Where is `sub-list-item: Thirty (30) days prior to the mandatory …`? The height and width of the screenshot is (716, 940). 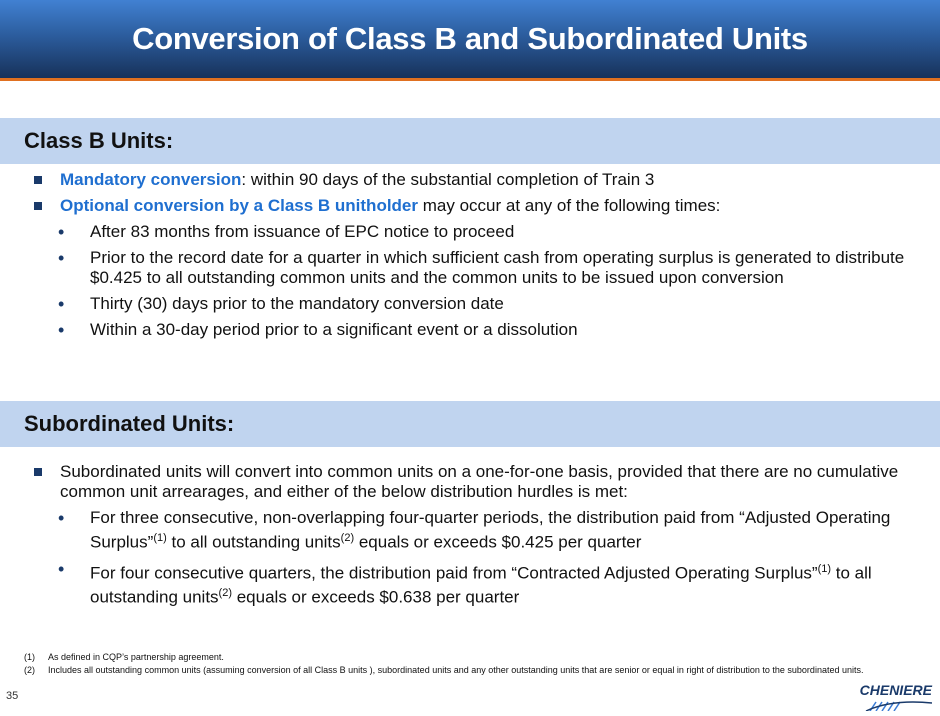 sub-list-item: Thirty (30) days prior to the mandatory … is located at coordinates (474, 304).